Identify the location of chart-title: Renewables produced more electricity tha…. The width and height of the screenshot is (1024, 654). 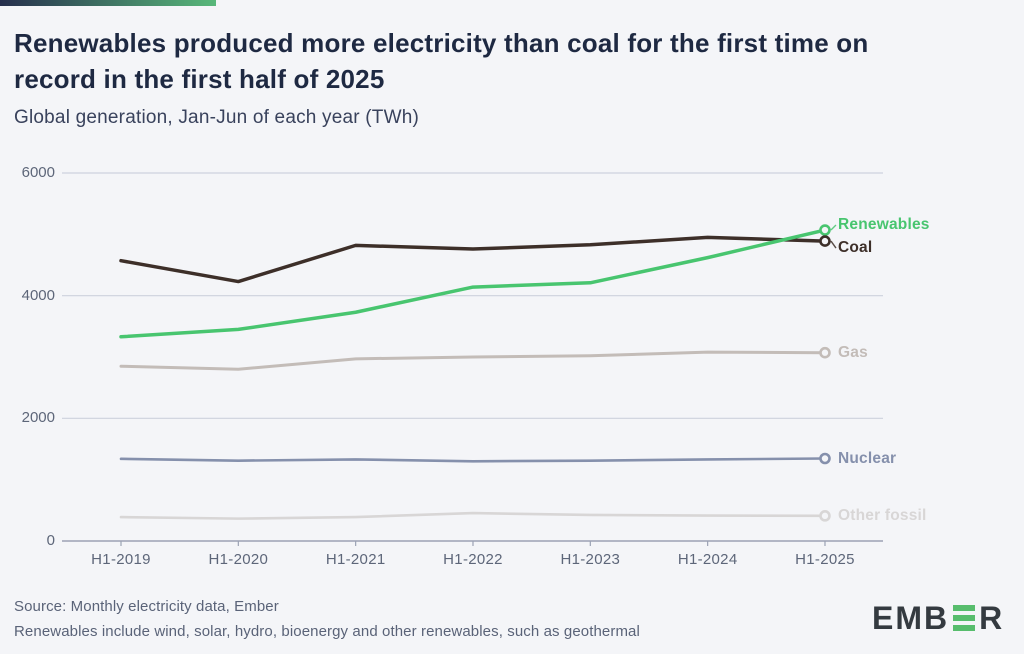
(509, 61).